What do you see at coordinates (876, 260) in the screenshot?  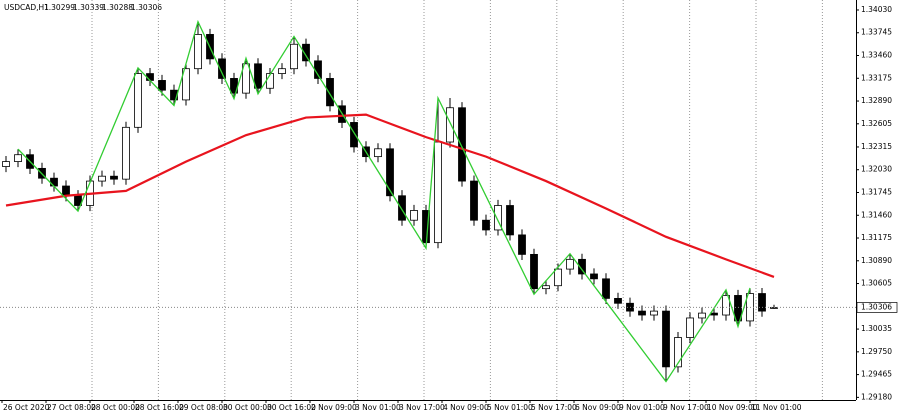 I see `y-tick-label: 1.30890` at bounding box center [876, 260].